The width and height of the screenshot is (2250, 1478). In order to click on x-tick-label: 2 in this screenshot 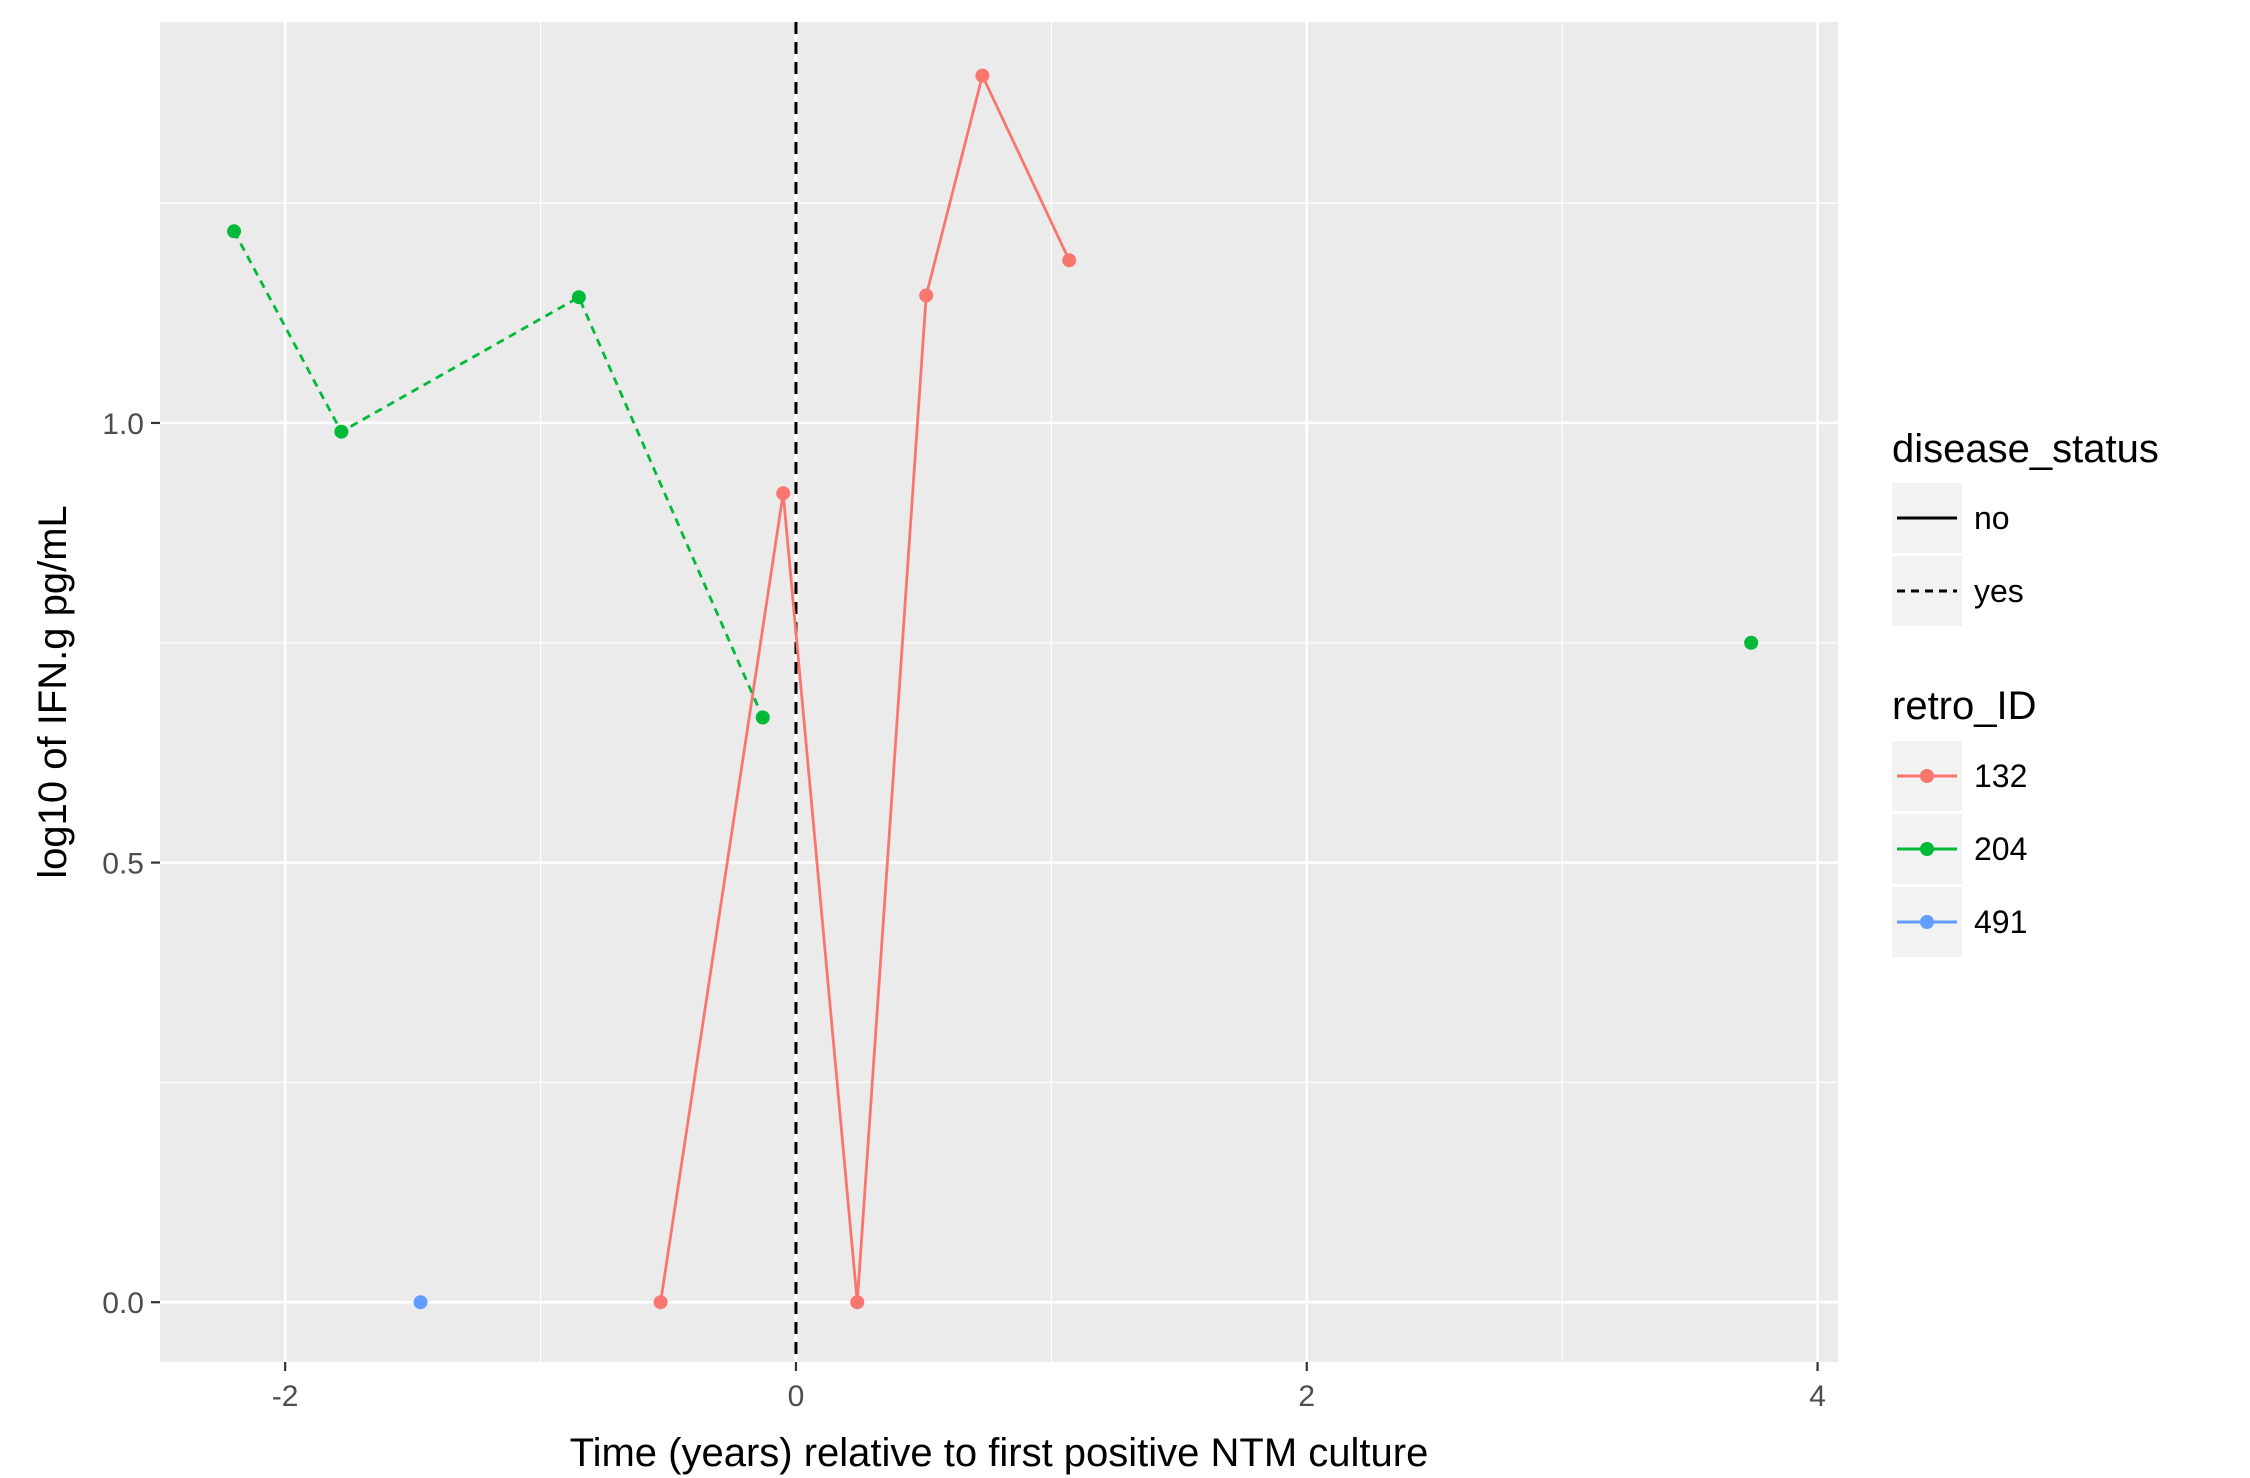, I will do `click(1306, 1396)`.